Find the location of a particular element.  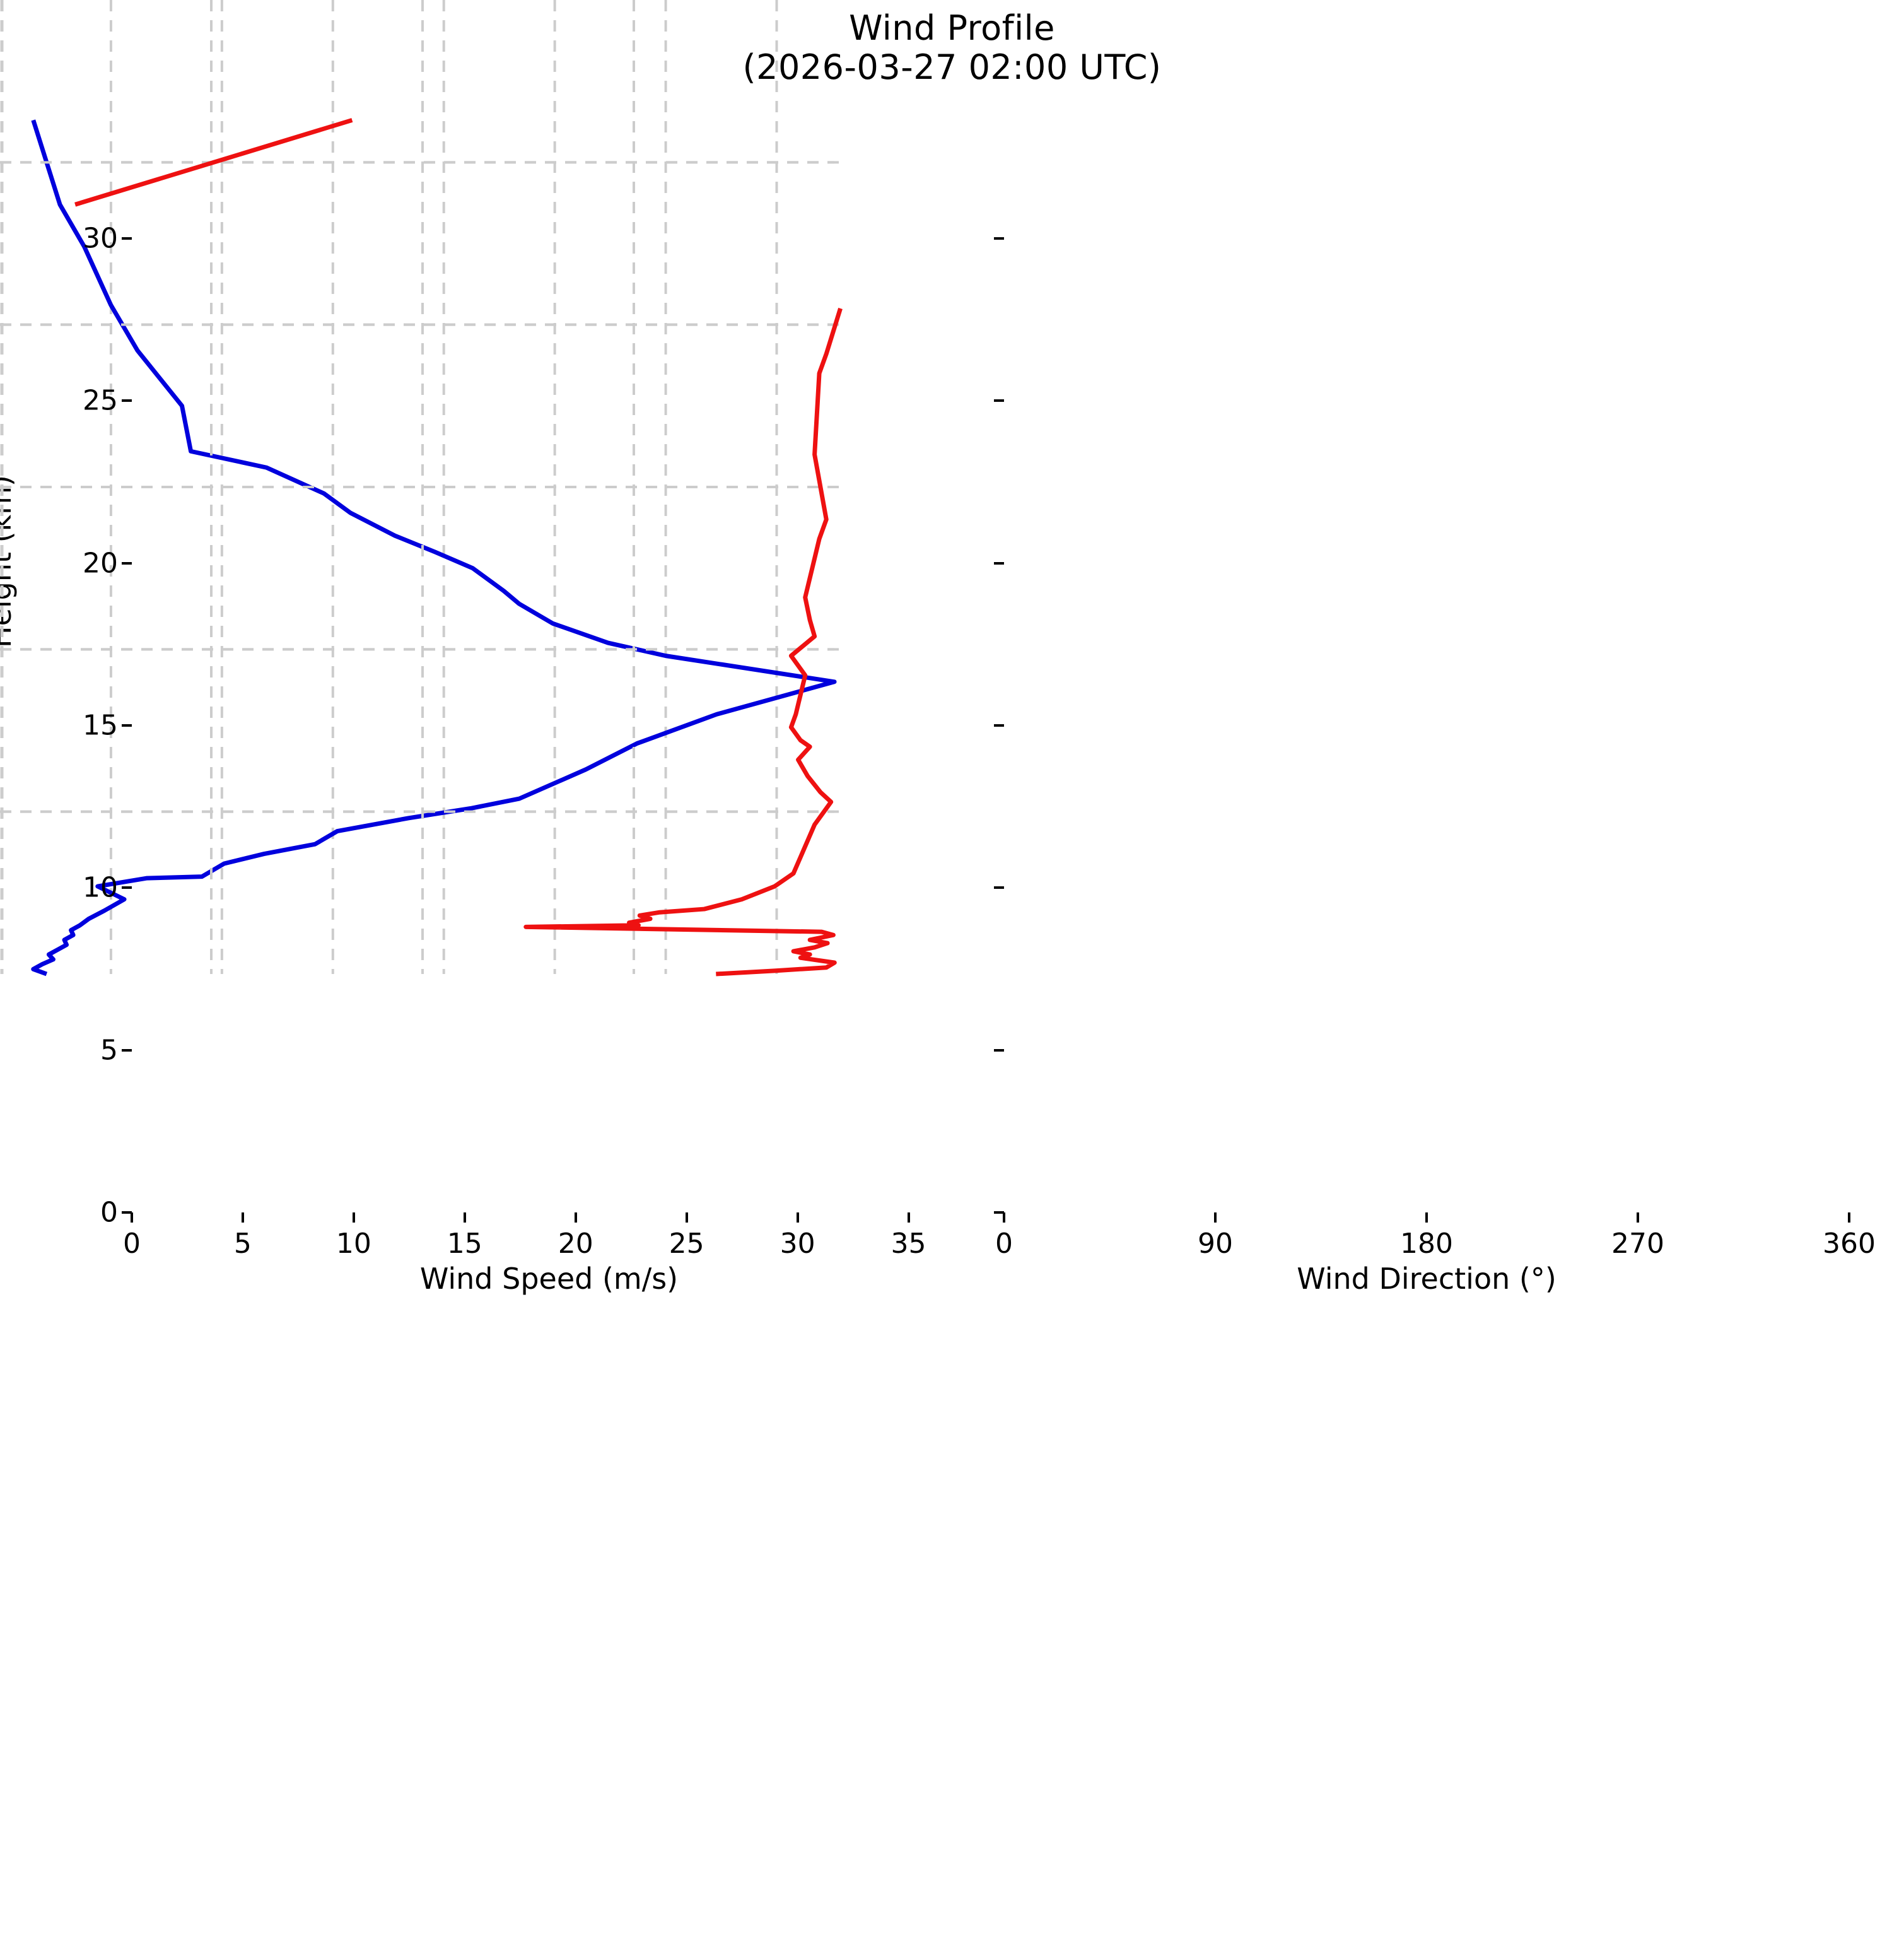

y-tick-label: 30 is located at coordinates (100, 238).